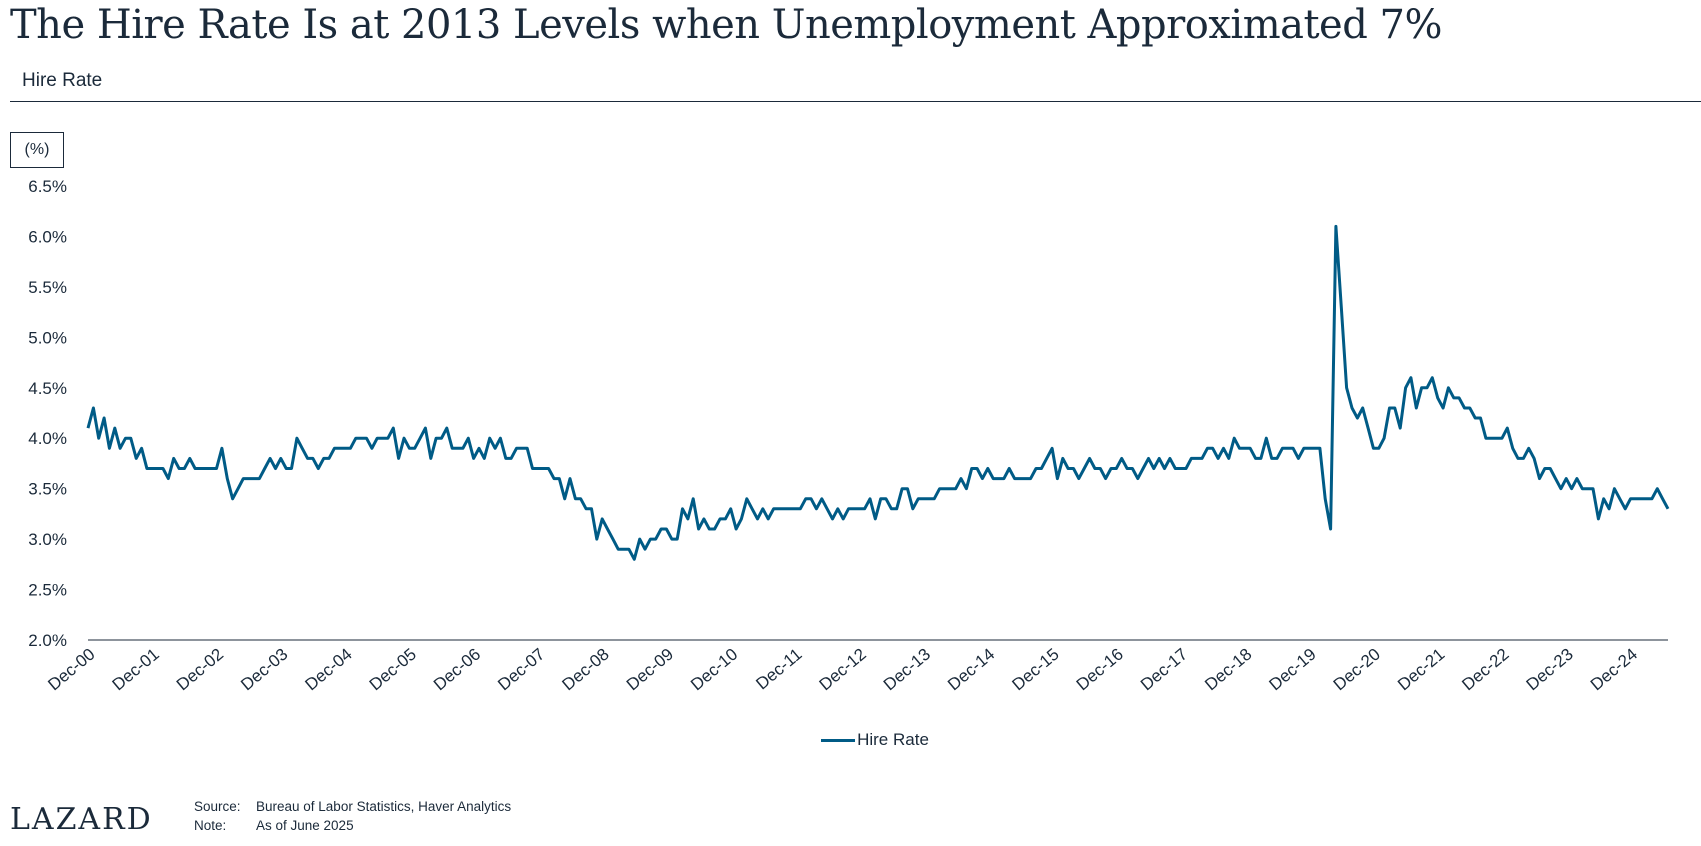 Image resolution: width=1701 pixels, height=846 pixels. I want to click on x-tick-label: Dec-05, so click(393, 670).